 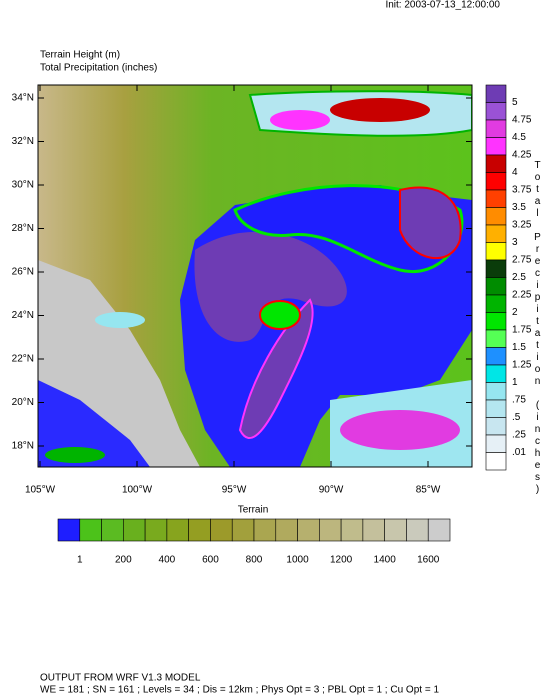 What do you see at coordinates (23, 272) in the screenshot?
I see `lat-label: 26°N` at bounding box center [23, 272].